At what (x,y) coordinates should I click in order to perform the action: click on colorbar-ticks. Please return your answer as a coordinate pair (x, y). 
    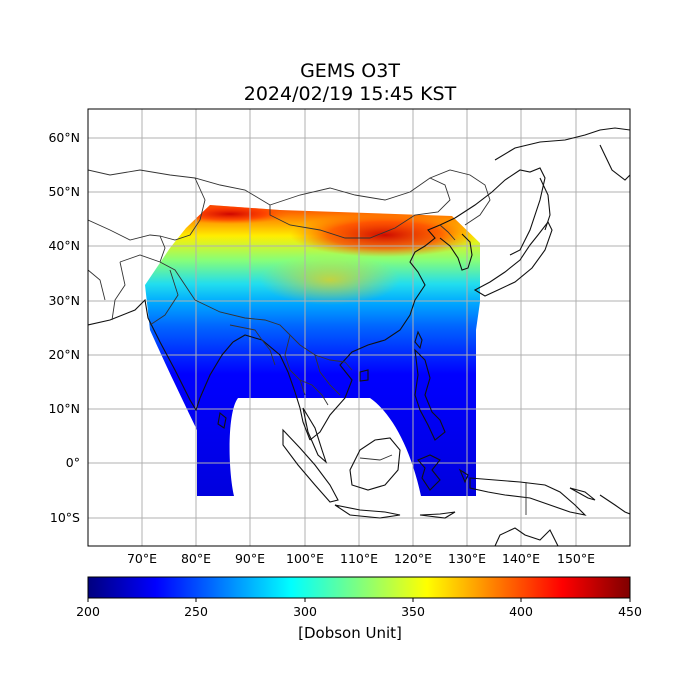
    Looking at the image, I should click on (359, 600).